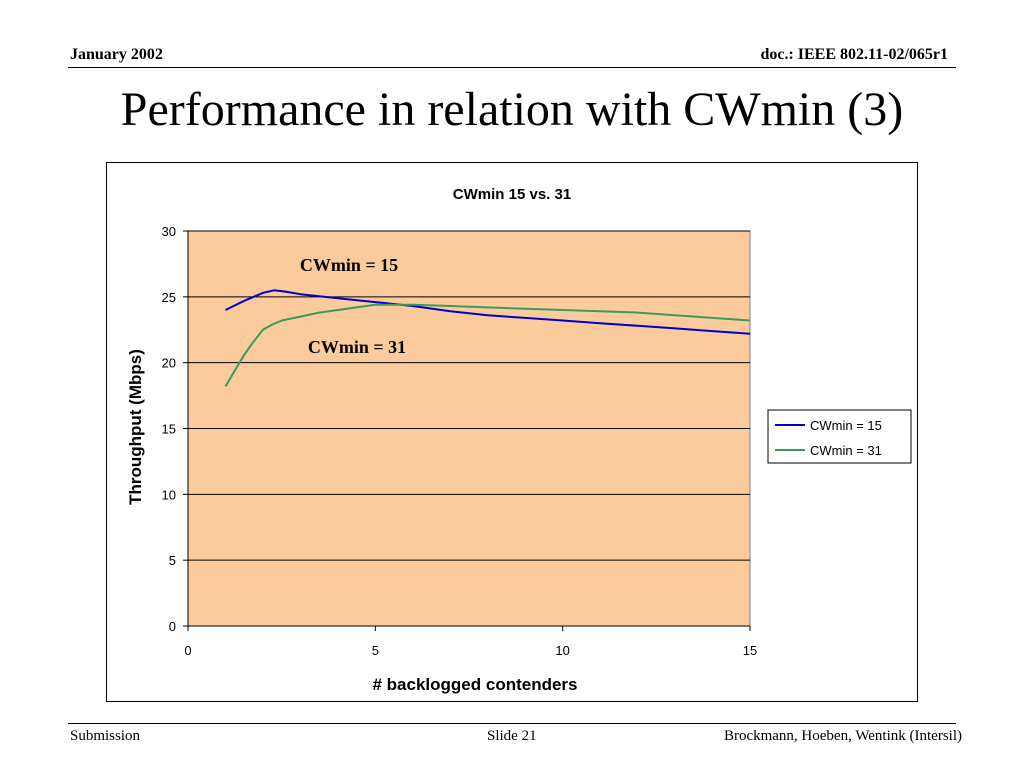 The height and width of the screenshot is (768, 1024). I want to click on x-axis-label: # backlogged contenders, so click(475, 684).